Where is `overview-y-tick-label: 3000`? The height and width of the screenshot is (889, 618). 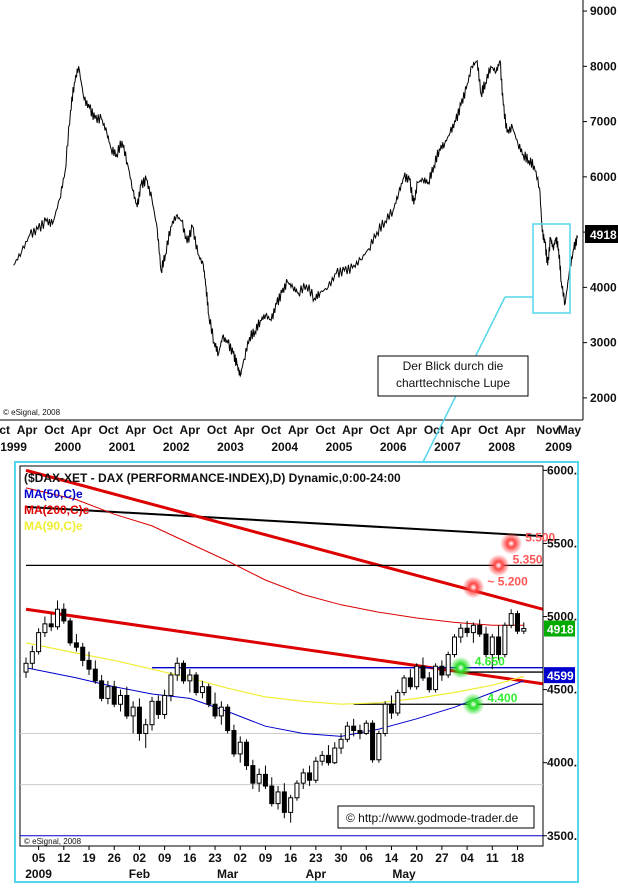 overview-y-tick-label: 3000 is located at coordinates (603, 343).